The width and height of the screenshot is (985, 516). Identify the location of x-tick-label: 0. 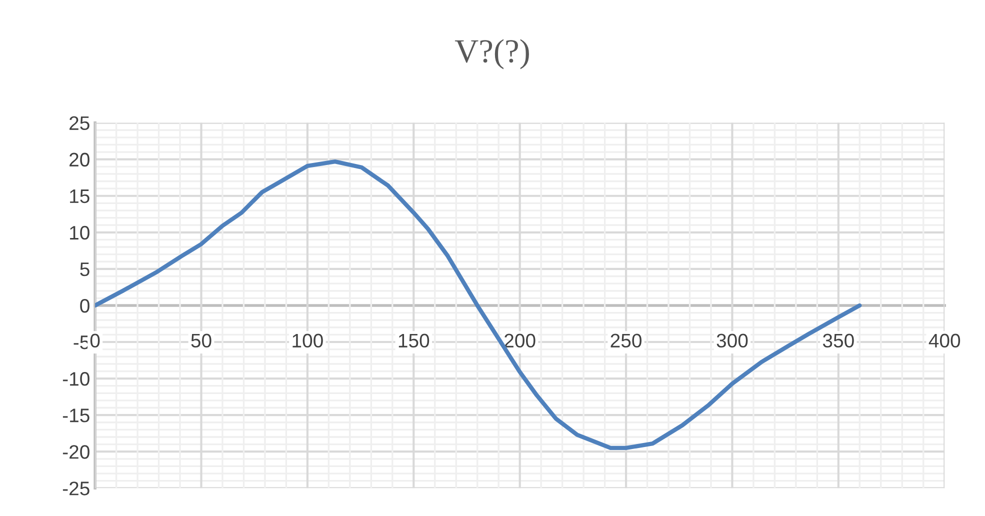
(95, 341).